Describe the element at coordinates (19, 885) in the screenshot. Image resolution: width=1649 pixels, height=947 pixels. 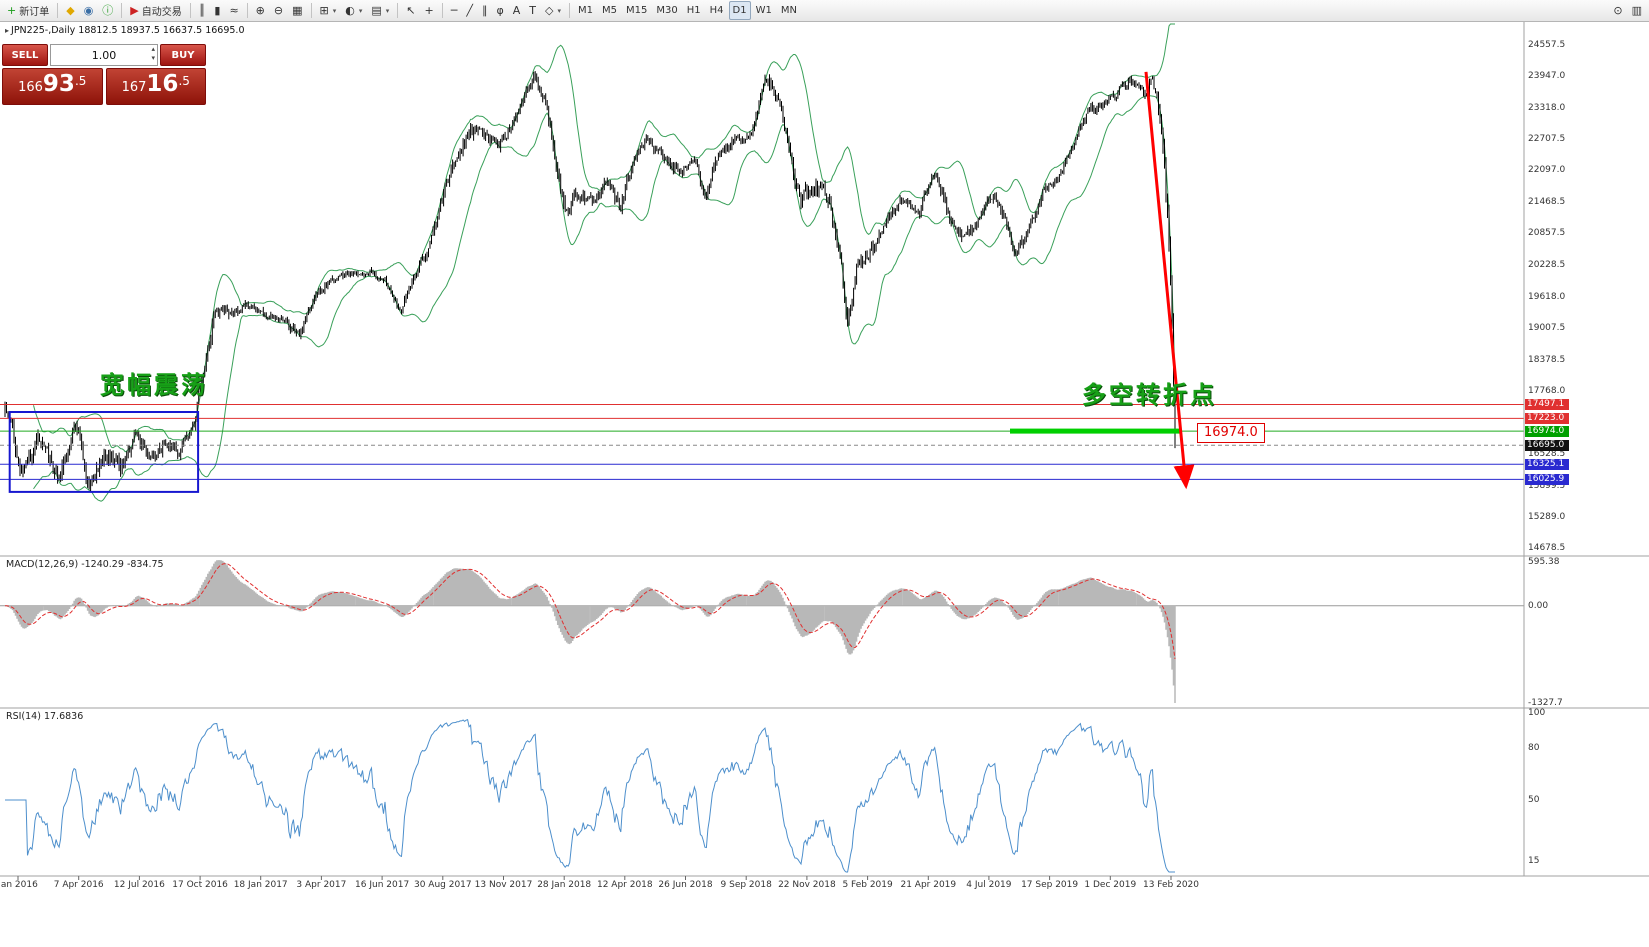
I see `date-label: Jan 2016` at that location.